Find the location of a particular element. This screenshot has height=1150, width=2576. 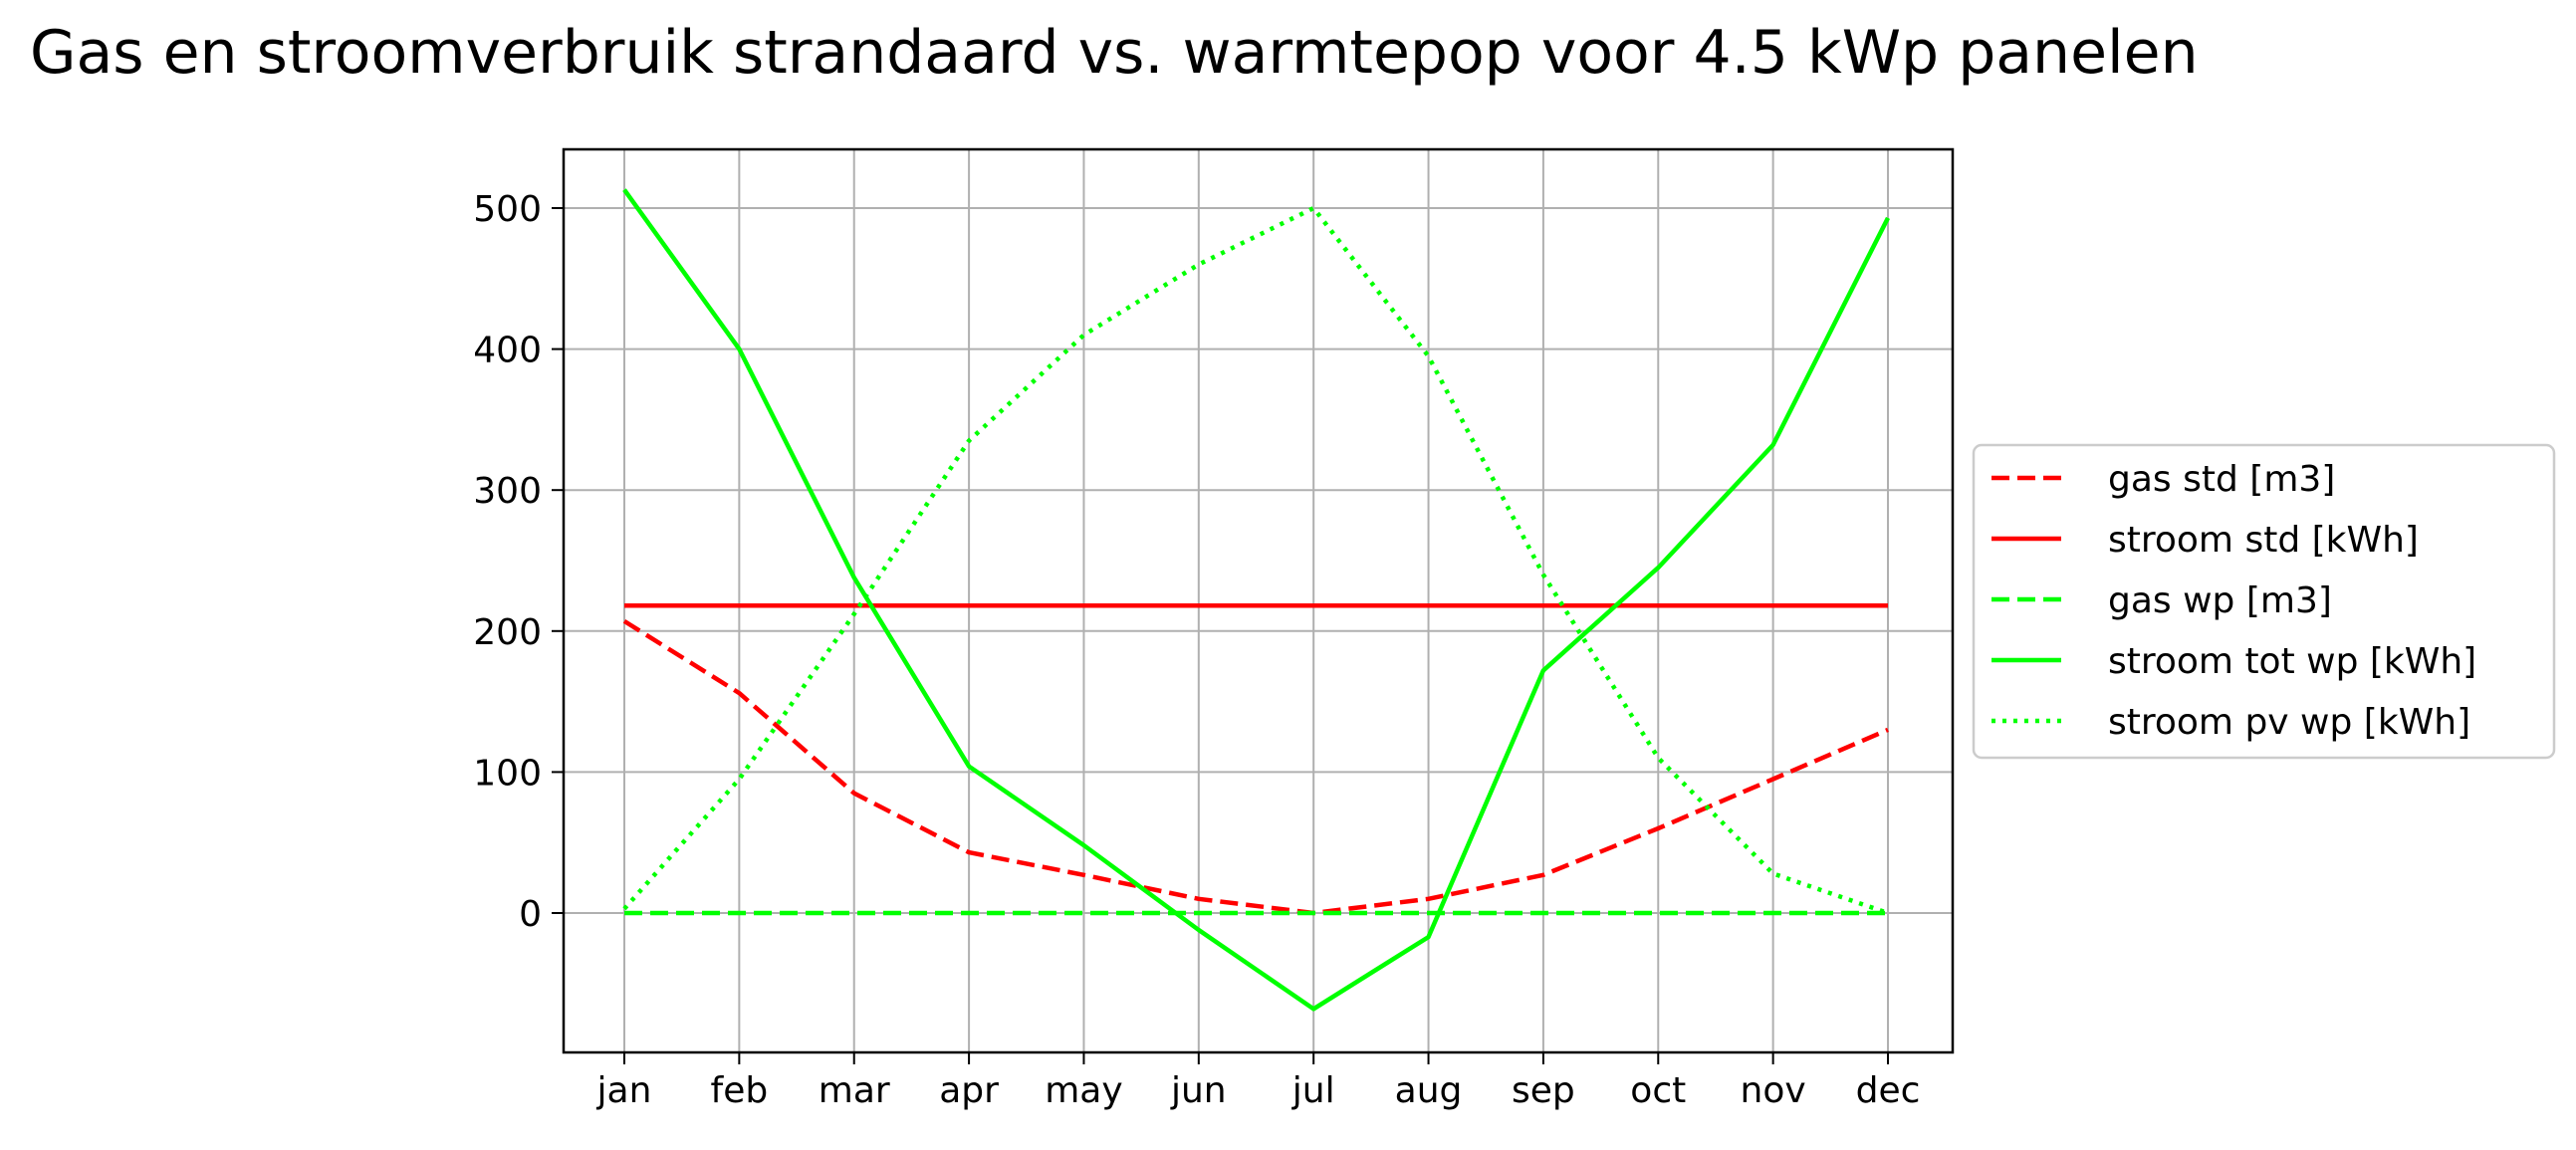

x-tick-label: apr is located at coordinates (969, 1090).